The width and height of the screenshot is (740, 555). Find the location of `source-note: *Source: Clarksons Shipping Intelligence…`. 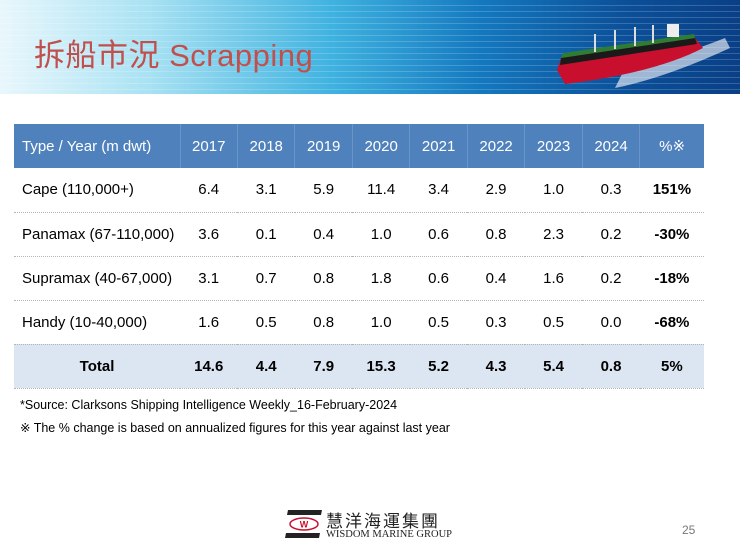

source-note: *Source: Clarksons Shipping Intelligence… is located at coordinates (209, 405).